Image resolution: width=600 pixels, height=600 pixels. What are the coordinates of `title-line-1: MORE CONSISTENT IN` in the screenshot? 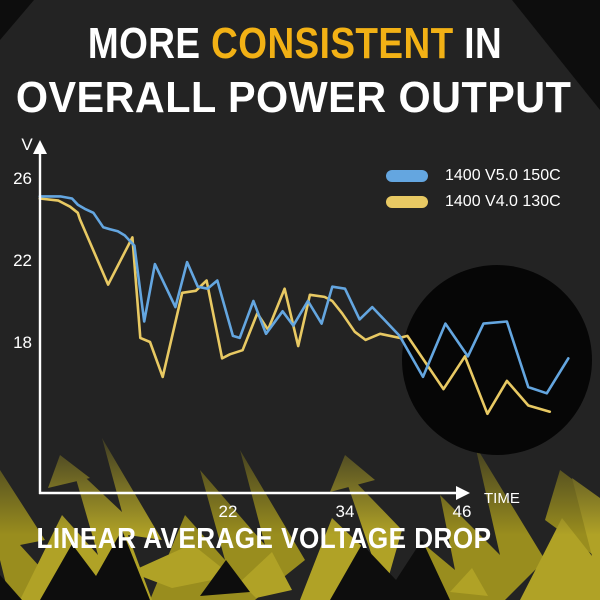 It's located at (295, 44).